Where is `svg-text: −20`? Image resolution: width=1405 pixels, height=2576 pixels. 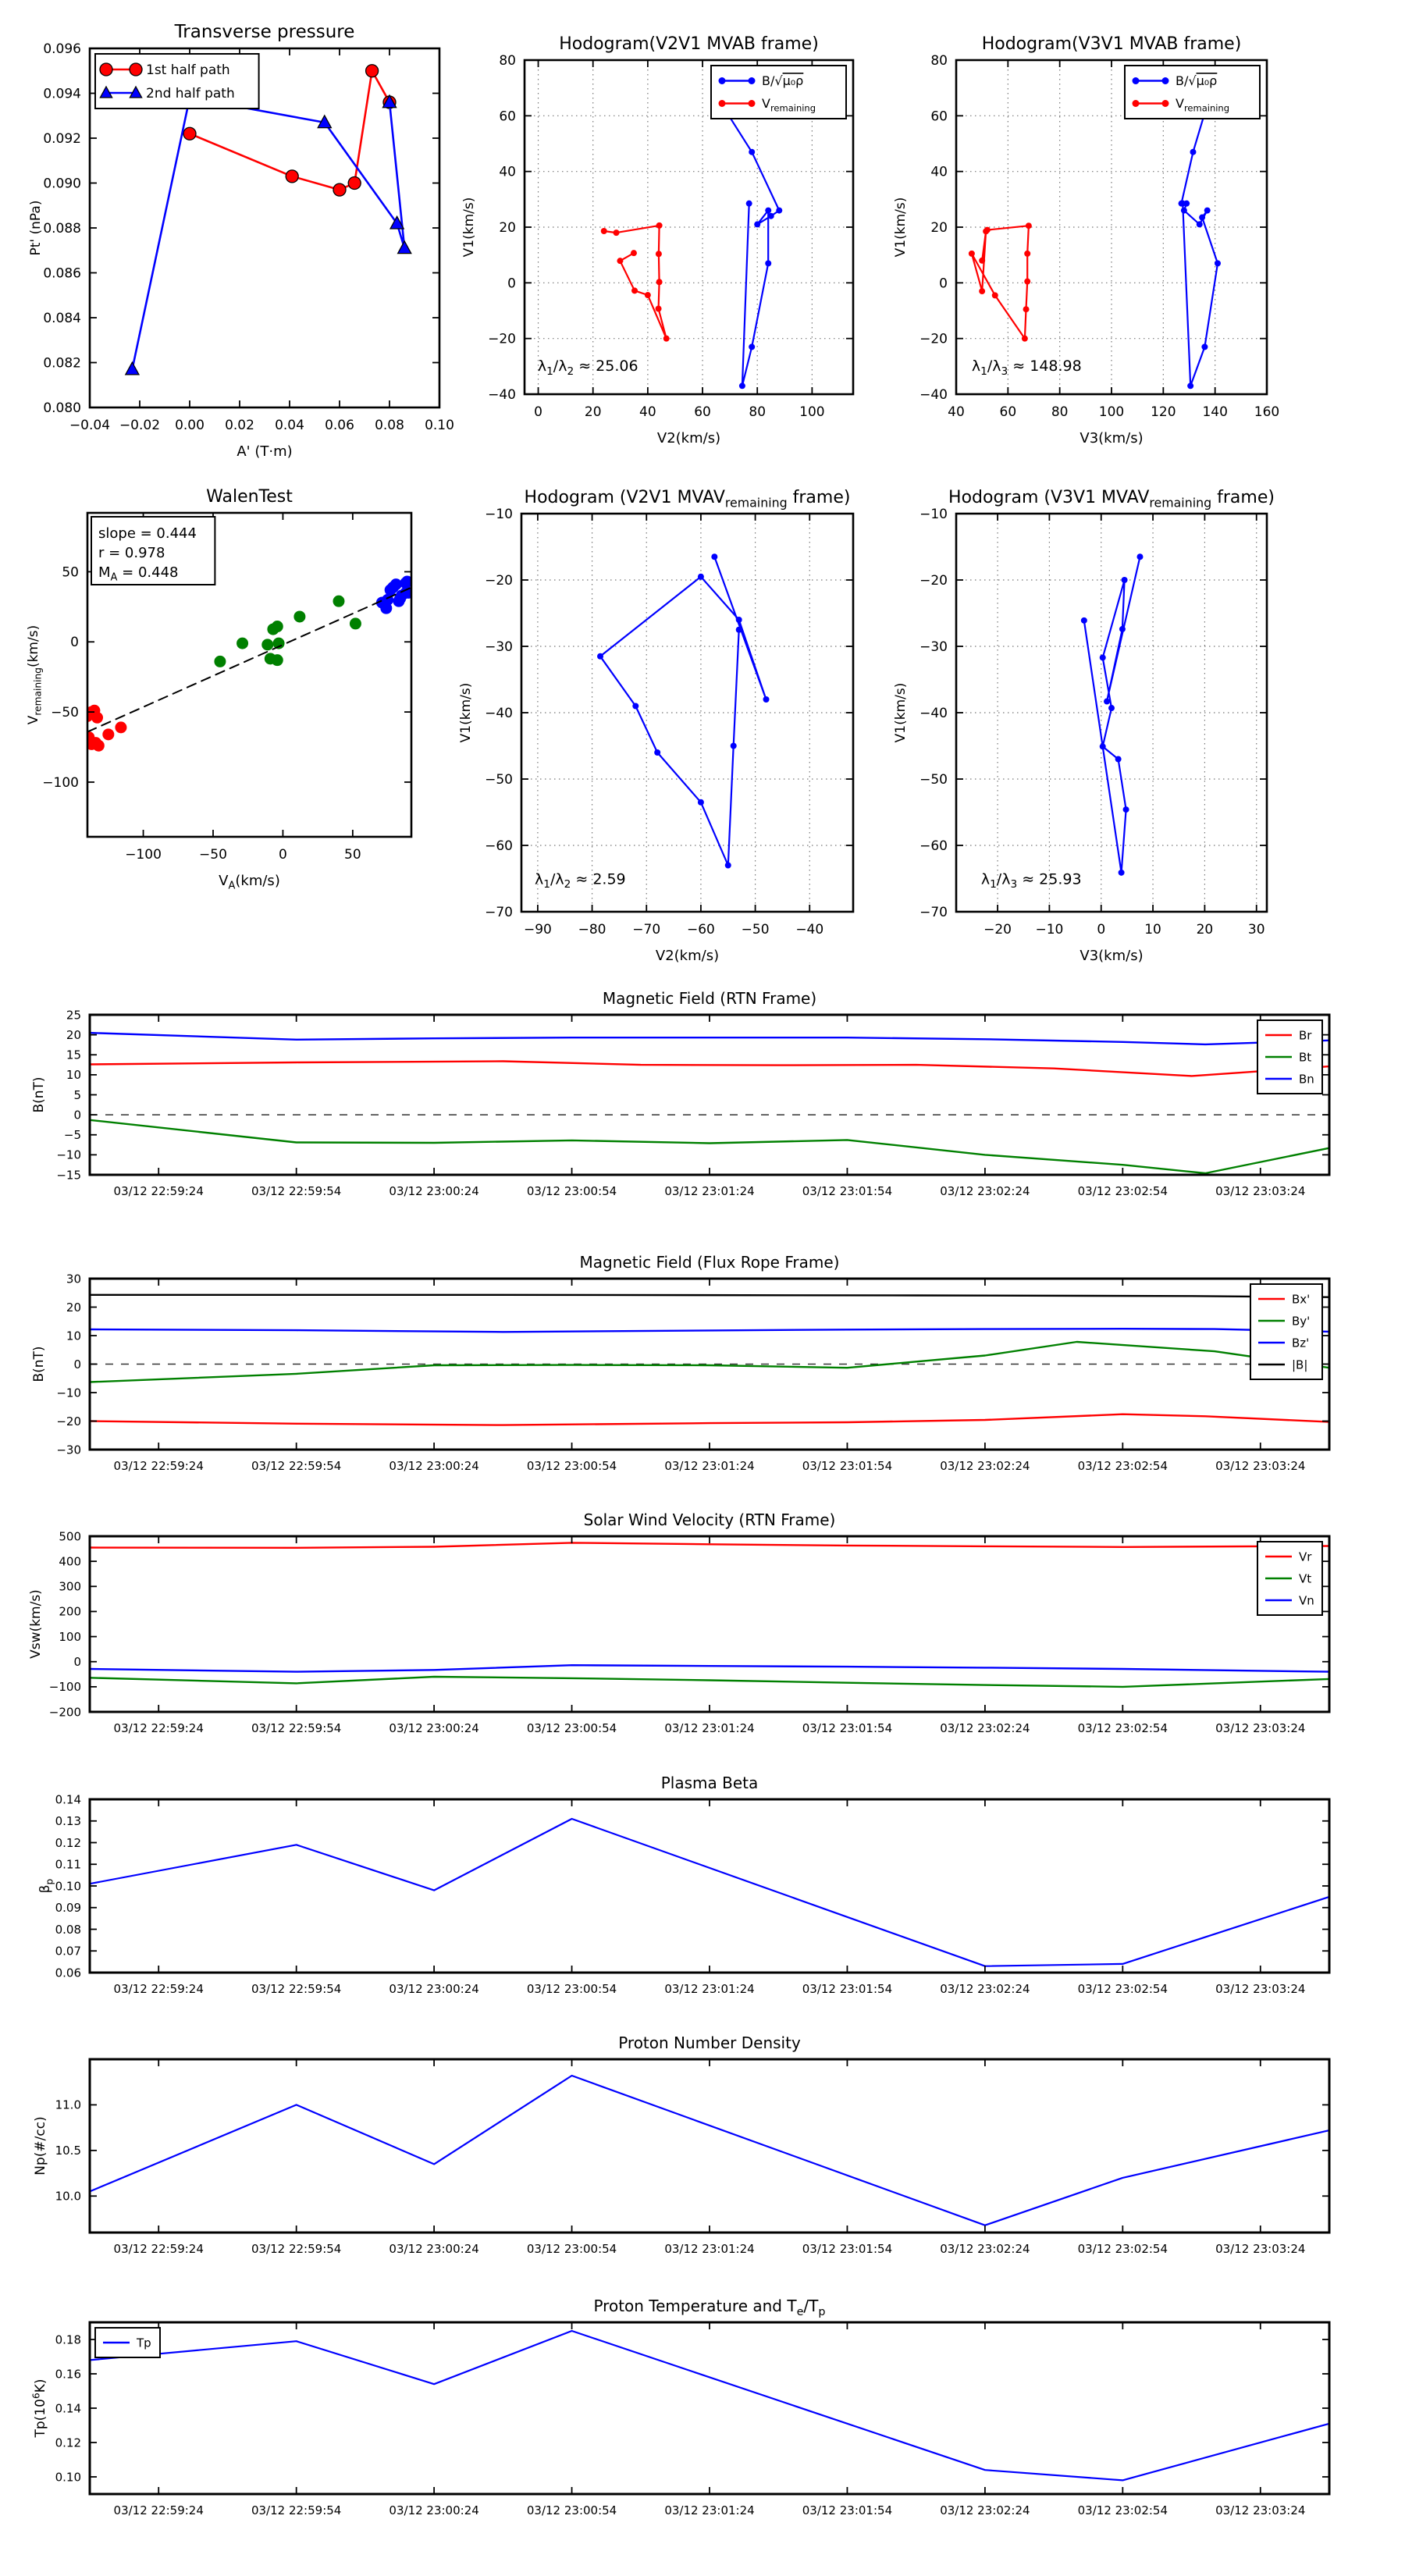
svg-text: −20 is located at coordinates (998, 930).